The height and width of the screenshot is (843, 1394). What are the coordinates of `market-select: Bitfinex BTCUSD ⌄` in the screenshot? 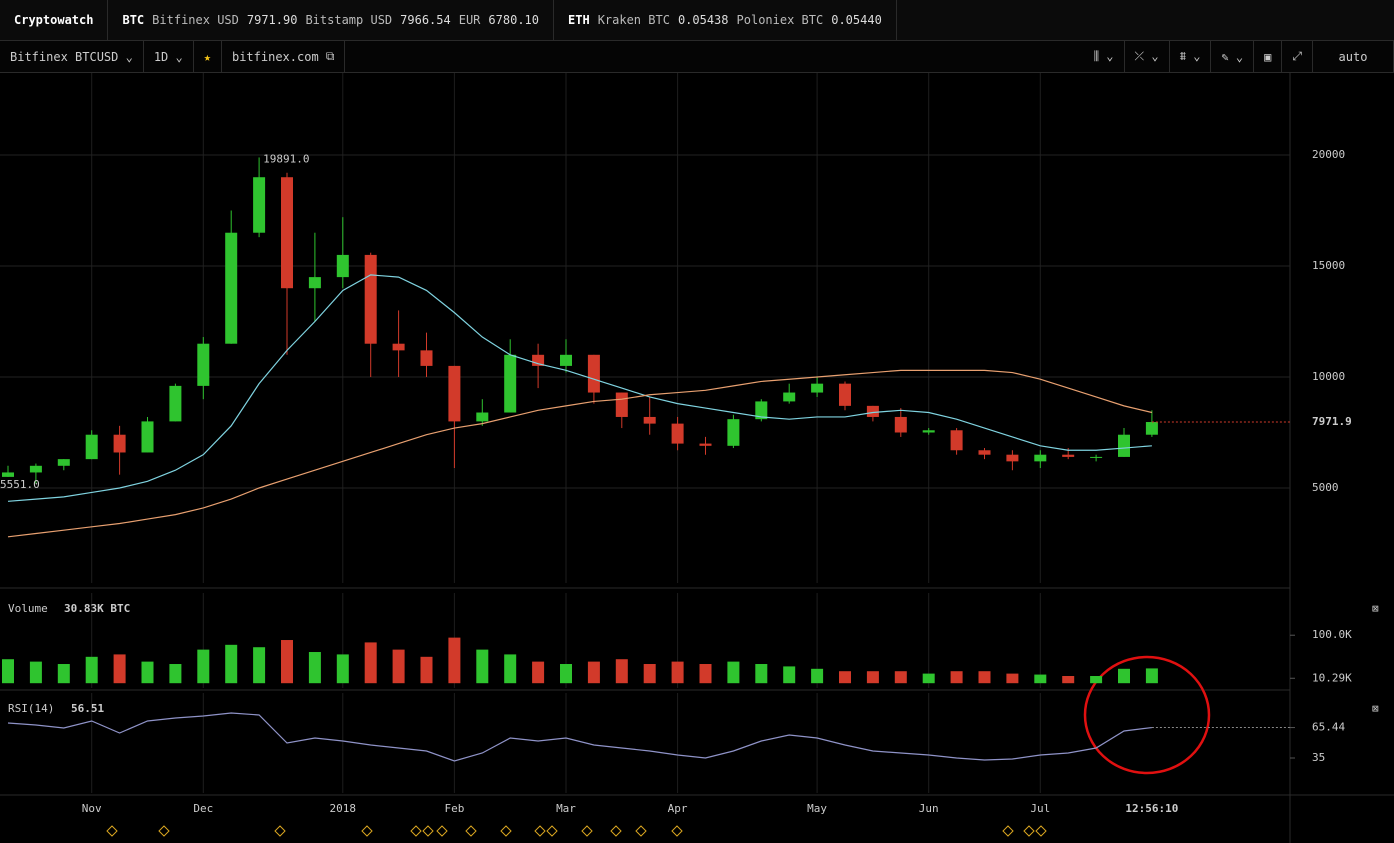 It's located at (72, 56).